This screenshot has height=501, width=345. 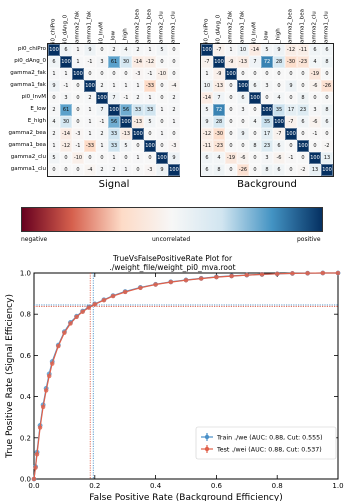 What do you see at coordinates (137, 28) in the screenshot?
I see `heatmap-col-label: gamma2_bea` at bounding box center [137, 28].